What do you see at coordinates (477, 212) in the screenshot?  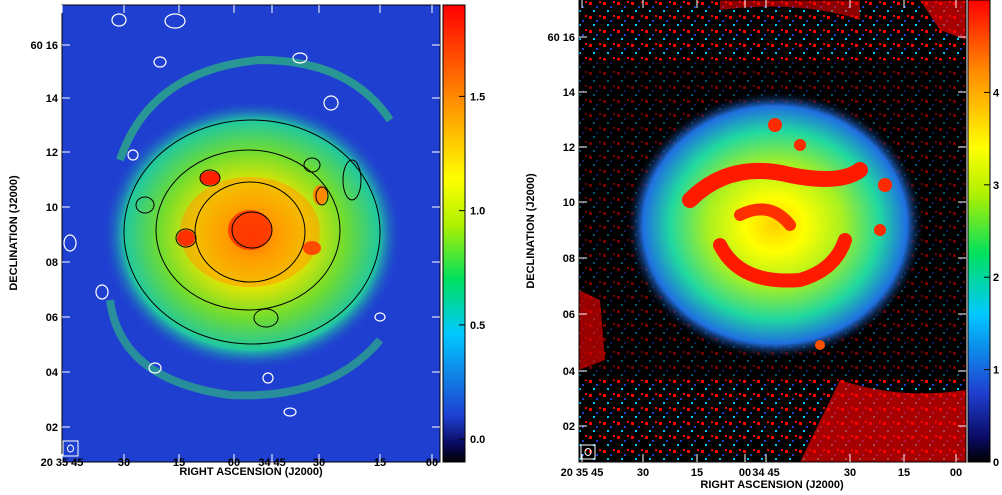 I see `colorbar-tick-label: 1.0` at bounding box center [477, 212].